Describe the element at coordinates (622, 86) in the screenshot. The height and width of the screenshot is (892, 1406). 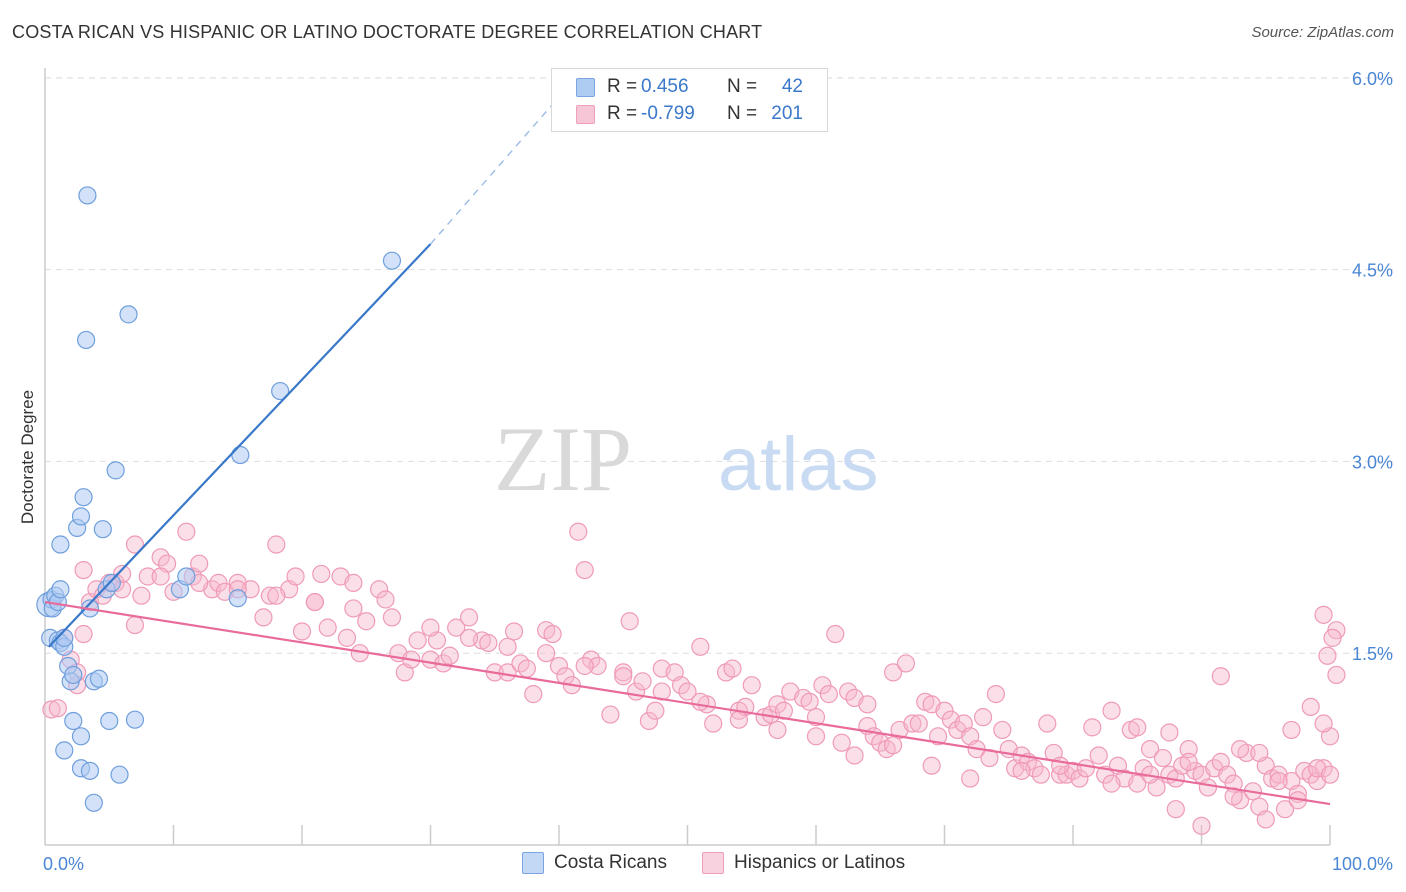
I see `r-label: R =` at that location.